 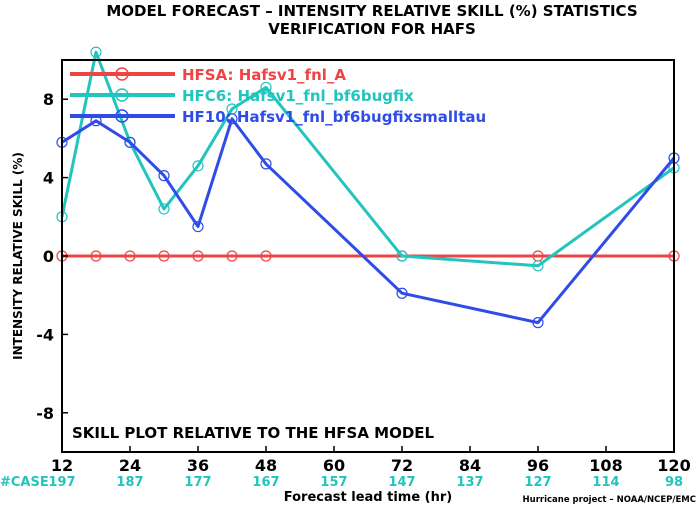 What do you see at coordinates (62, 465) in the screenshot?
I see `x-tick-label: 12` at bounding box center [62, 465].